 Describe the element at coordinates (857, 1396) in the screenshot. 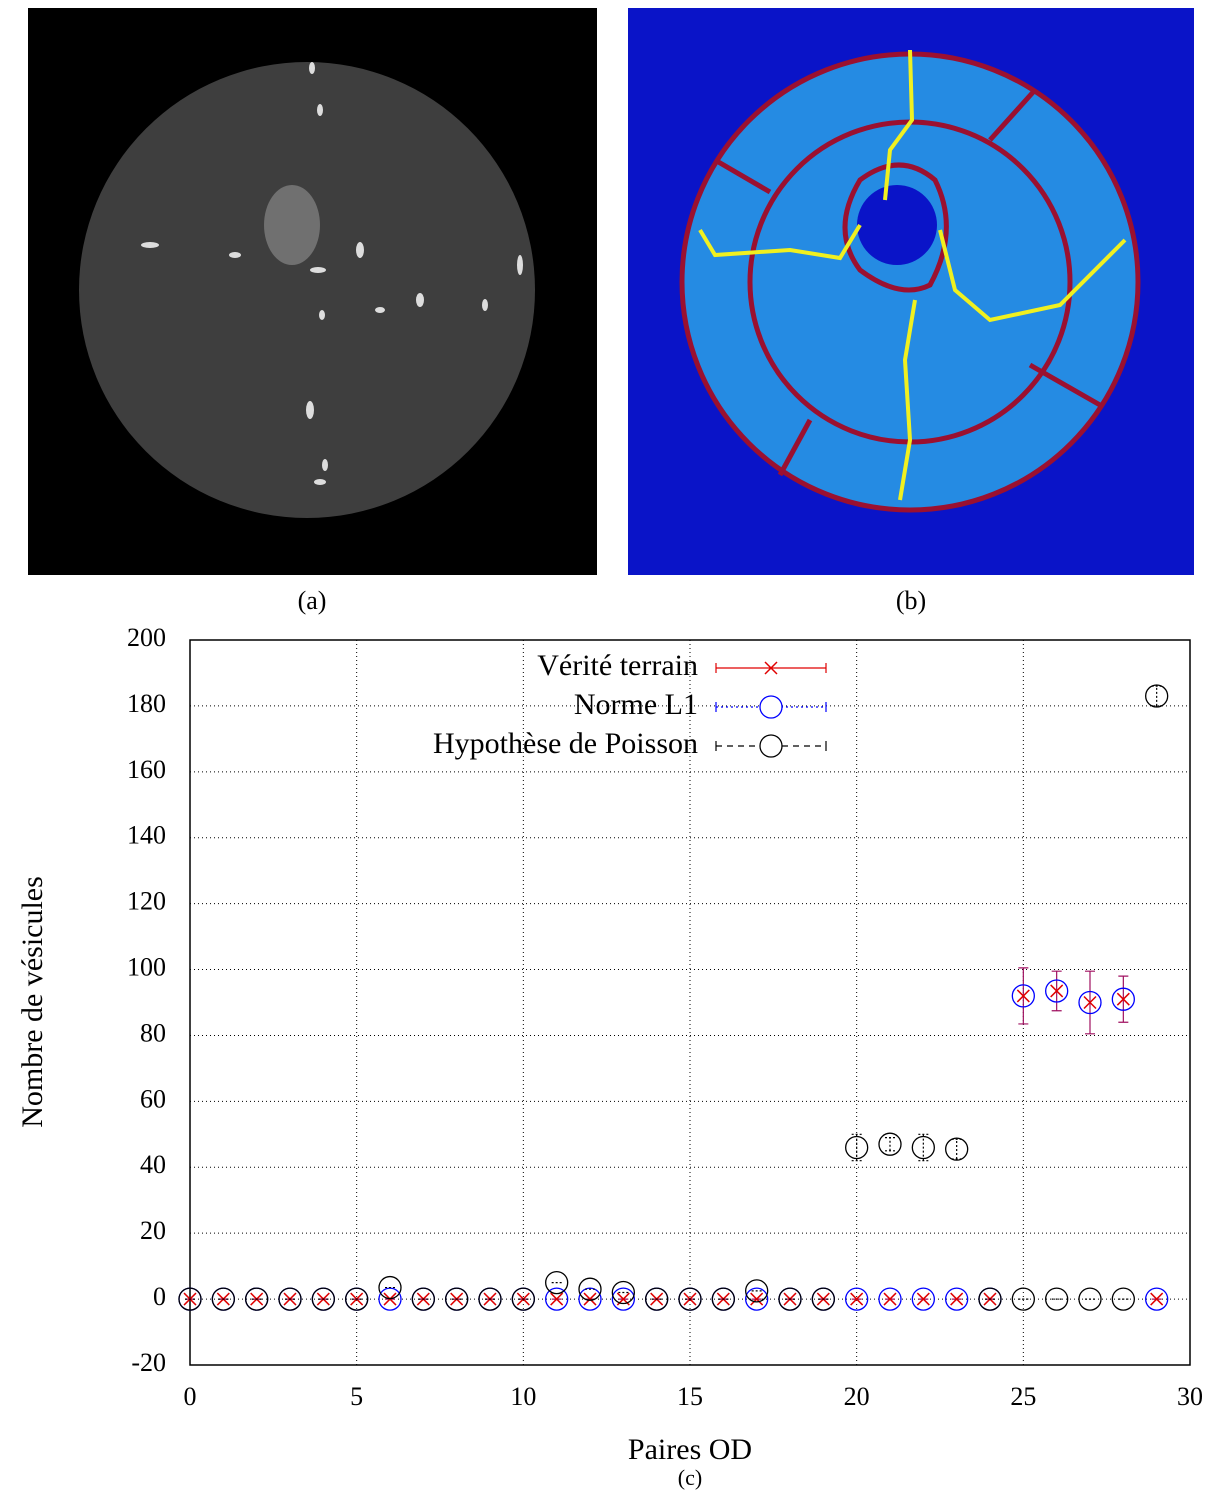

I see `x-tick-label: 20` at that location.